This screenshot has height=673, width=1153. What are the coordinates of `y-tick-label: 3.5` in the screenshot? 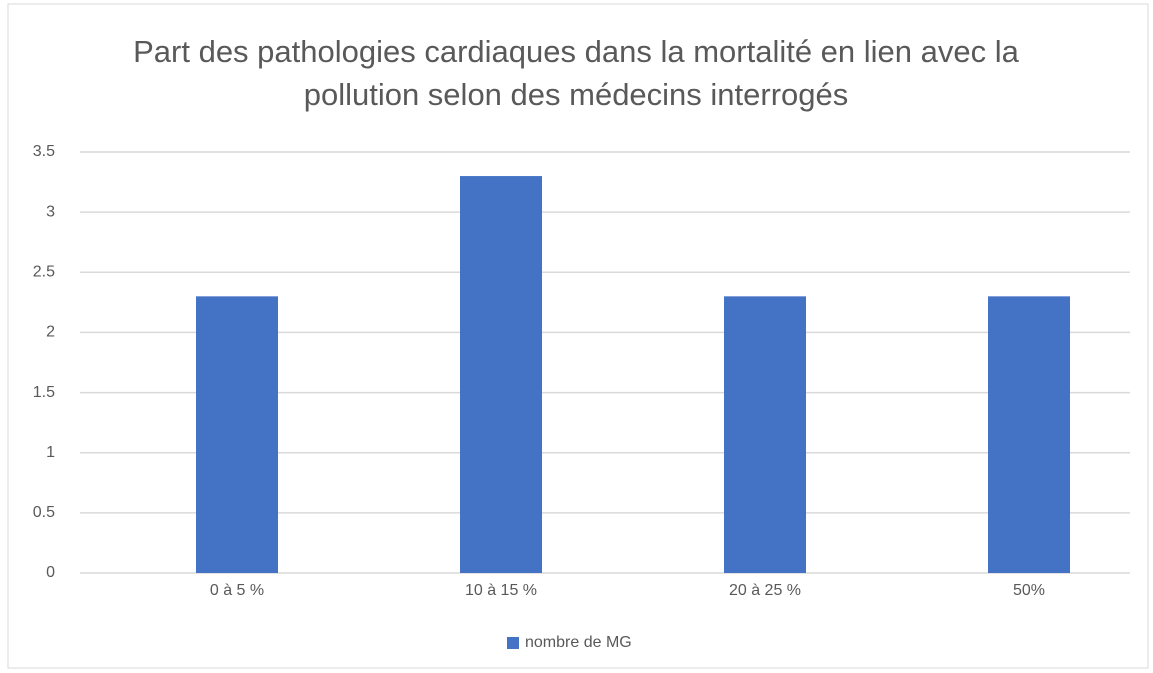 It's located at (44, 151).